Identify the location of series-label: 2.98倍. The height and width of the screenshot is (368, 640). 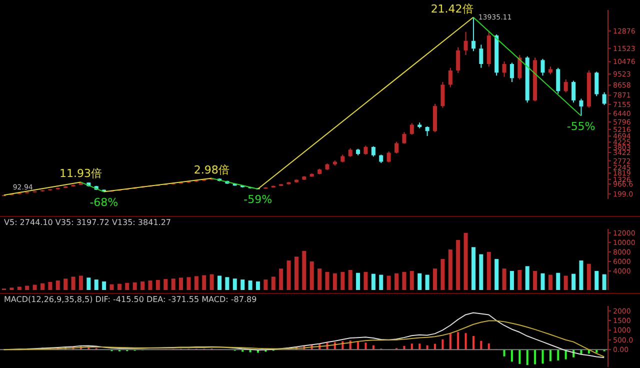
(212, 169).